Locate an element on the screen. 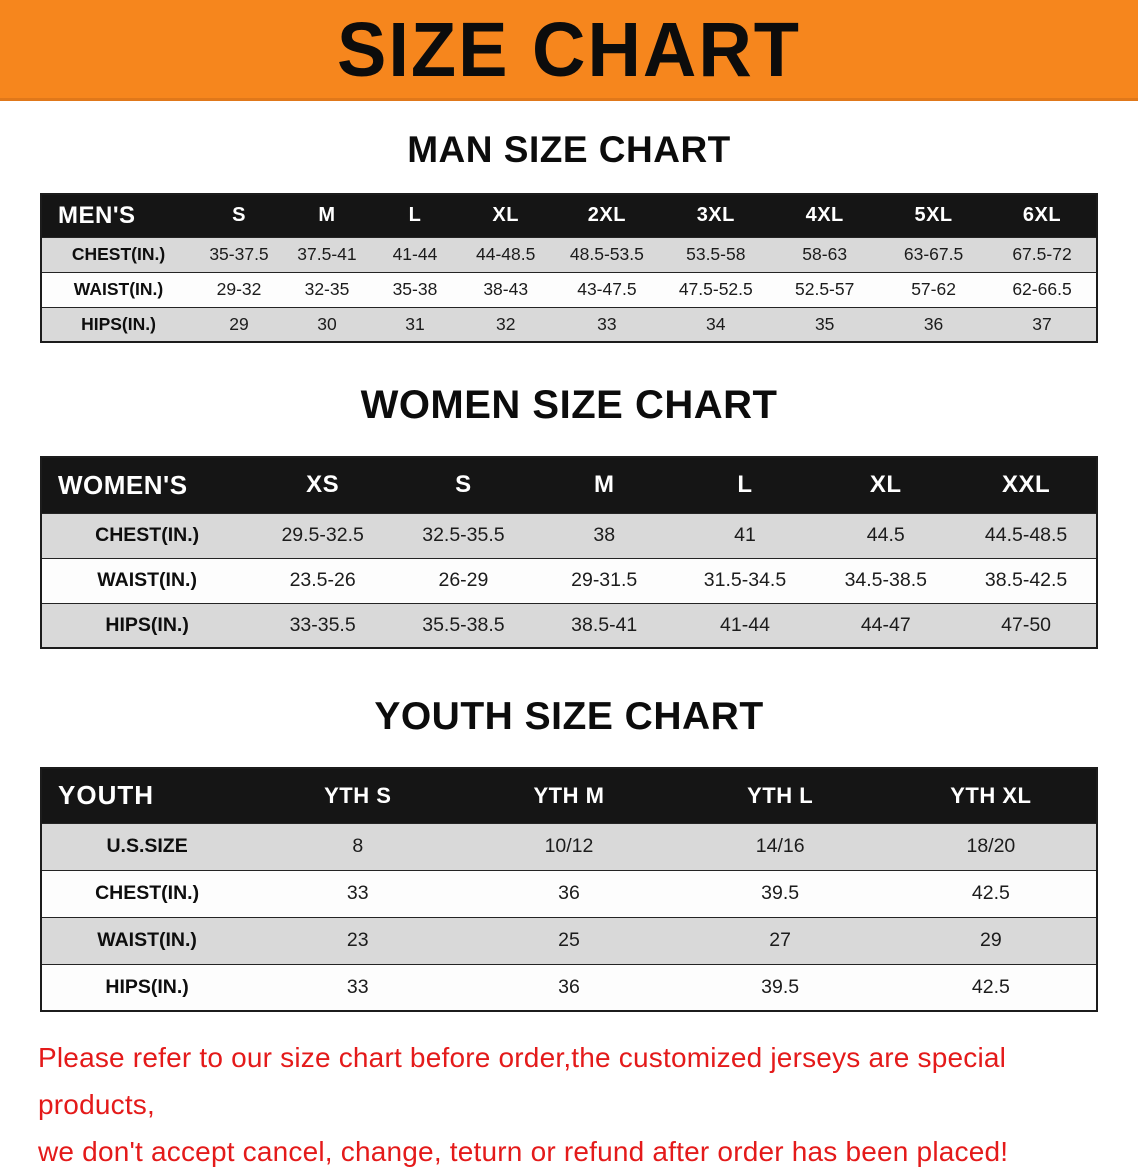 The image size is (1138, 1175). table-row: CHEST(IN.) 33 36 39.5 42.5 is located at coordinates (569, 893).